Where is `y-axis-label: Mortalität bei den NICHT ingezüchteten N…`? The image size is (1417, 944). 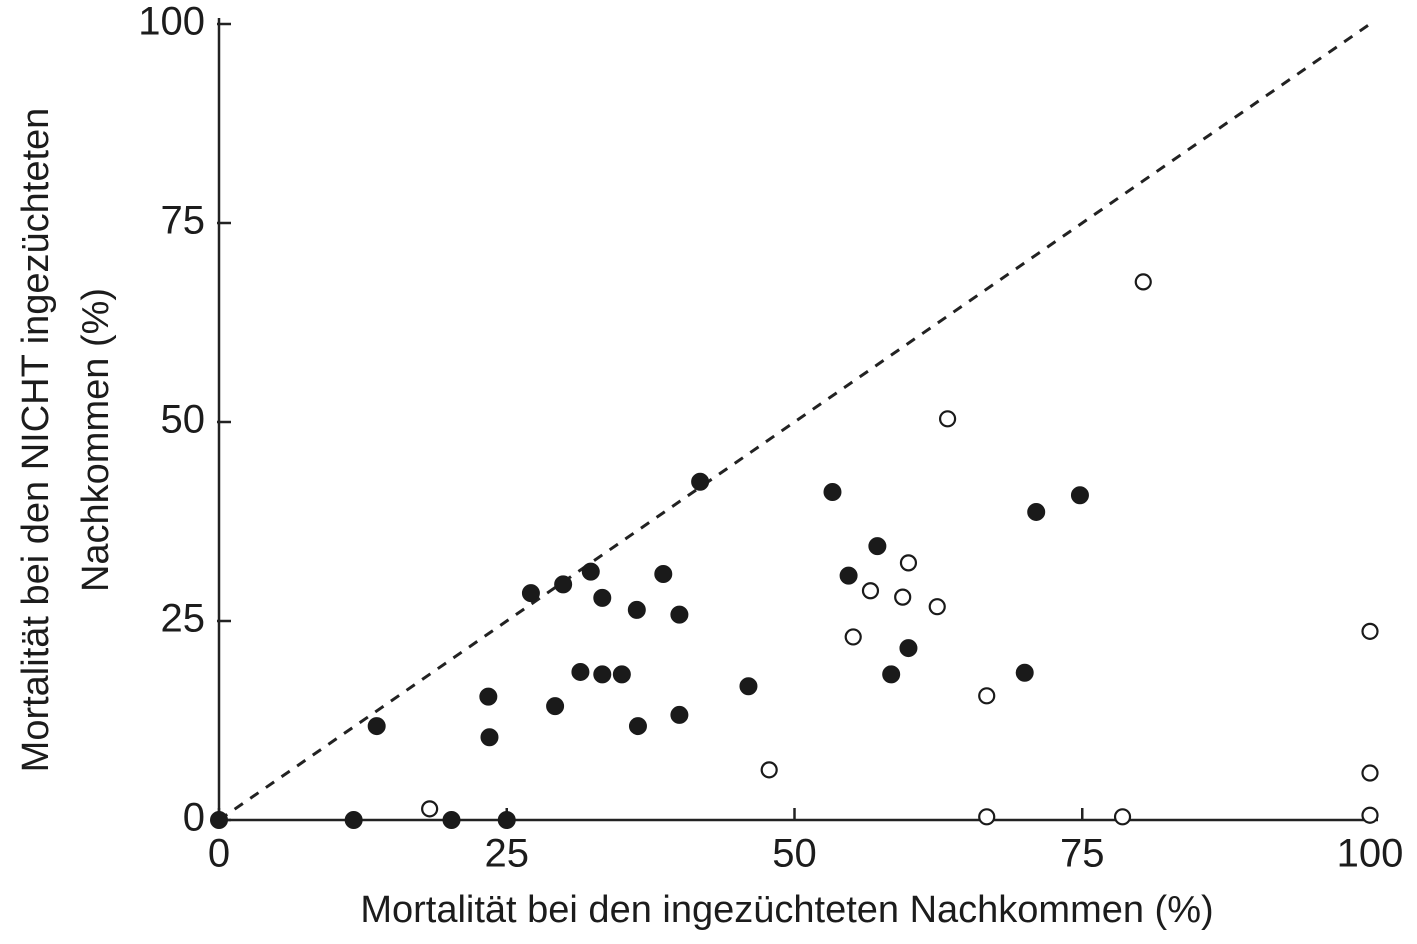 y-axis-label: Mortalität bei den NICHT ingezüchteten N… is located at coordinates (66, 440).